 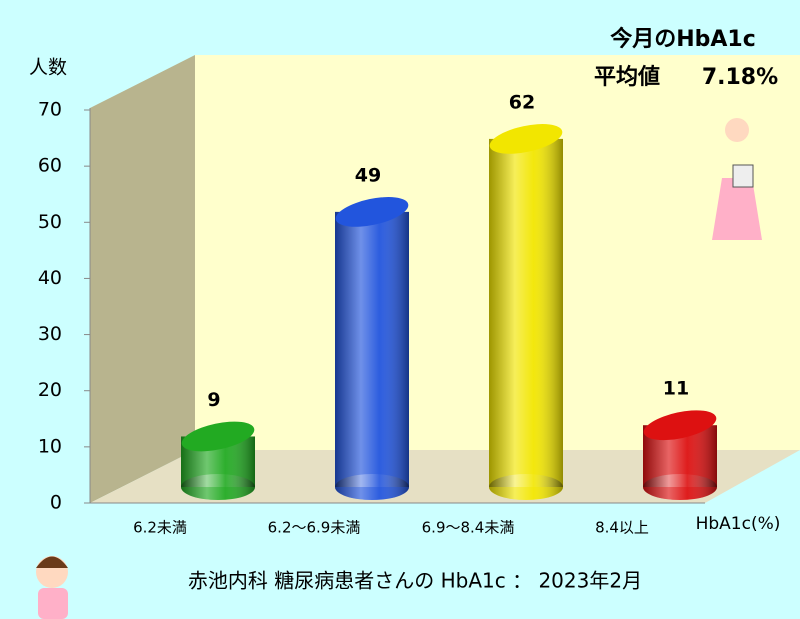 I want to click on y-tick-label: 0, so click(x=56, y=503).